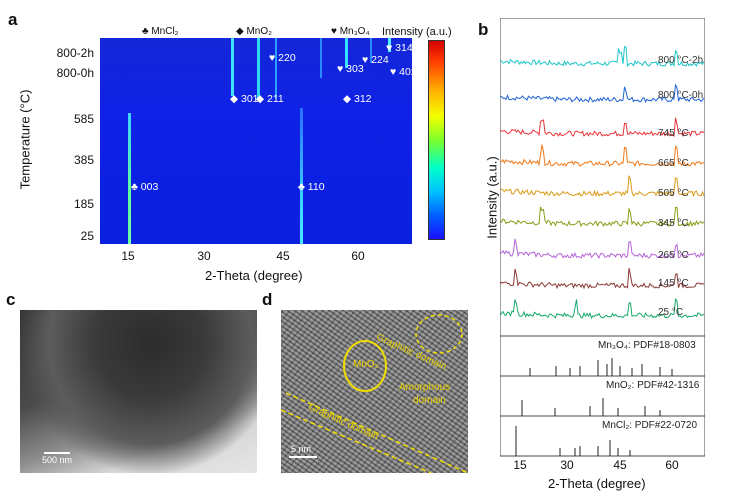 Image resolution: width=746 pixels, height=501 pixels. Describe the element at coordinates (11, 299) in the screenshot. I see `panel-label-c: c` at that location.